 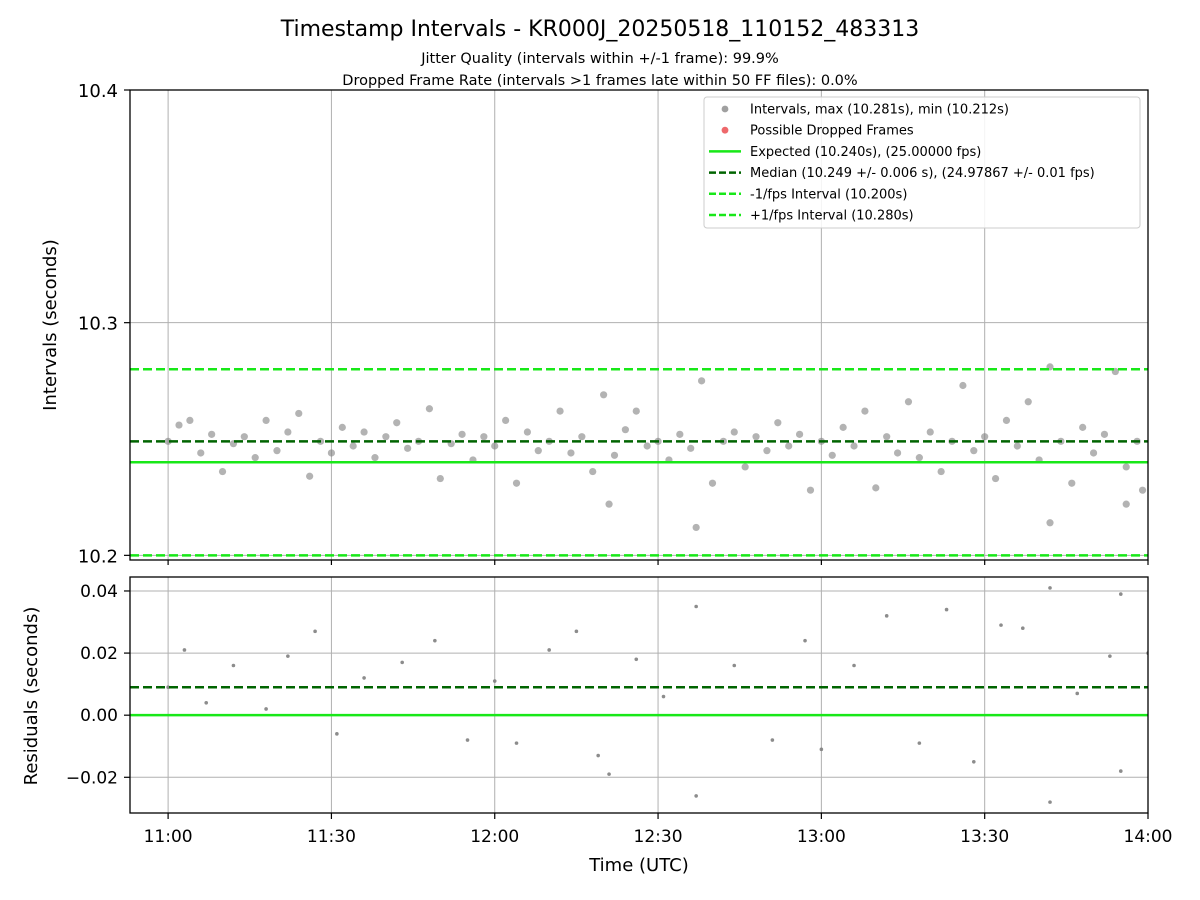 I want to click on legend-label: +1/fps Interval (10.280s), so click(x=832, y=216).